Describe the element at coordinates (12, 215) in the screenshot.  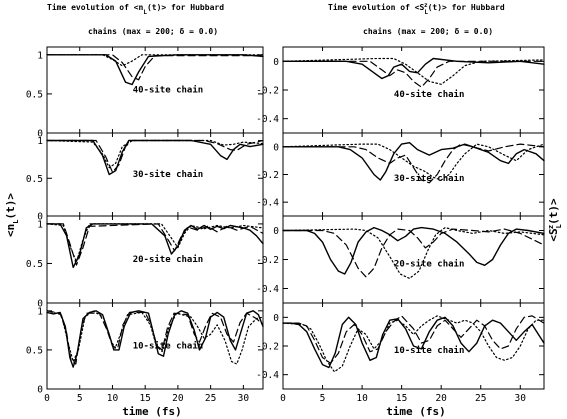
I see `left-ylabel: <nL(t)>` at that location.